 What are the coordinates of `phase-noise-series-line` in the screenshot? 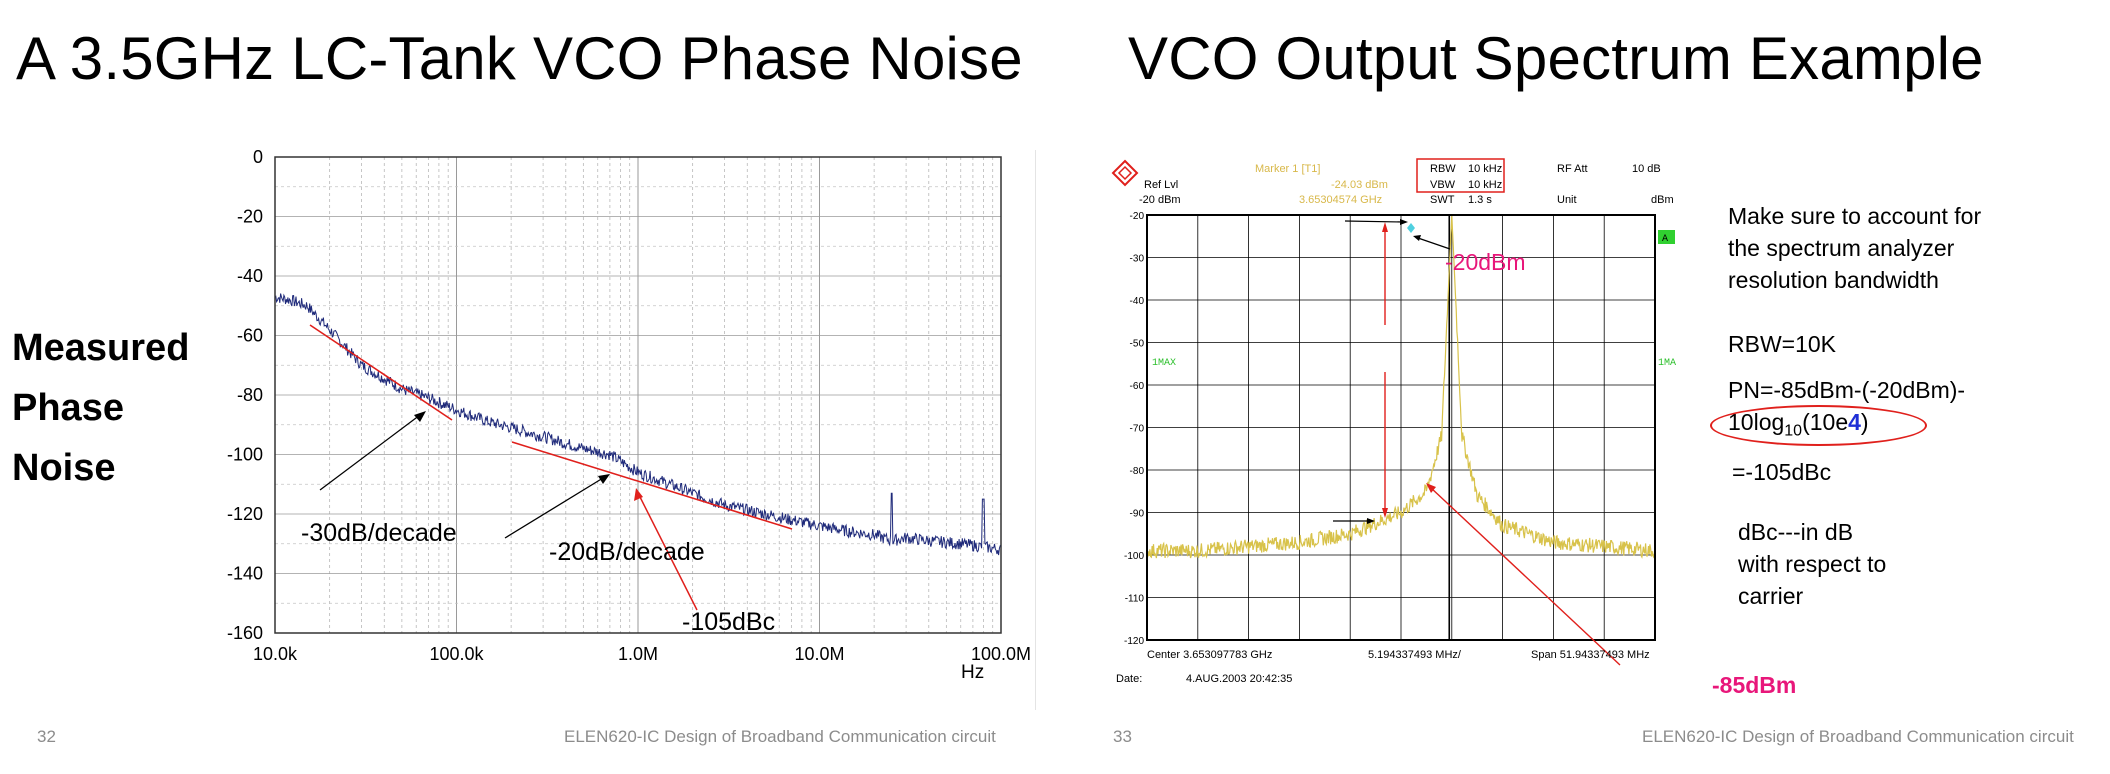 It's located at (638, 424).